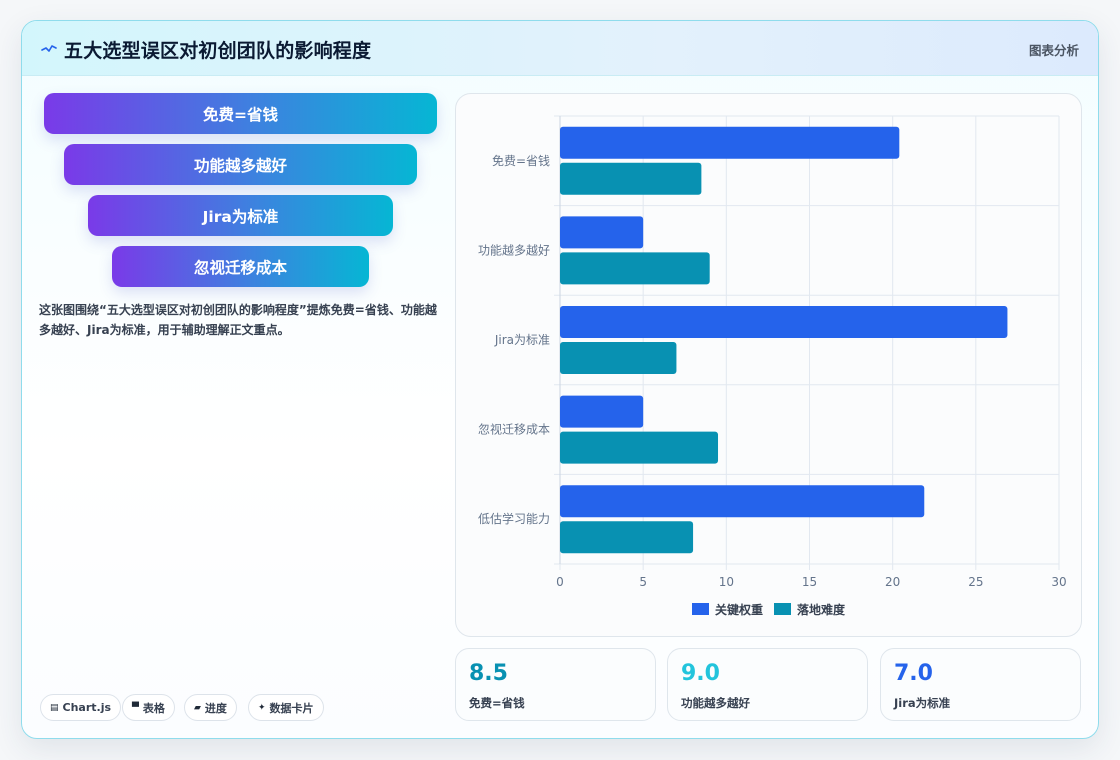 The height and width of the screenshot is (760, 1120). I want to click on stat-card-1: 8.5 免费=省钱, so click(555, 684).